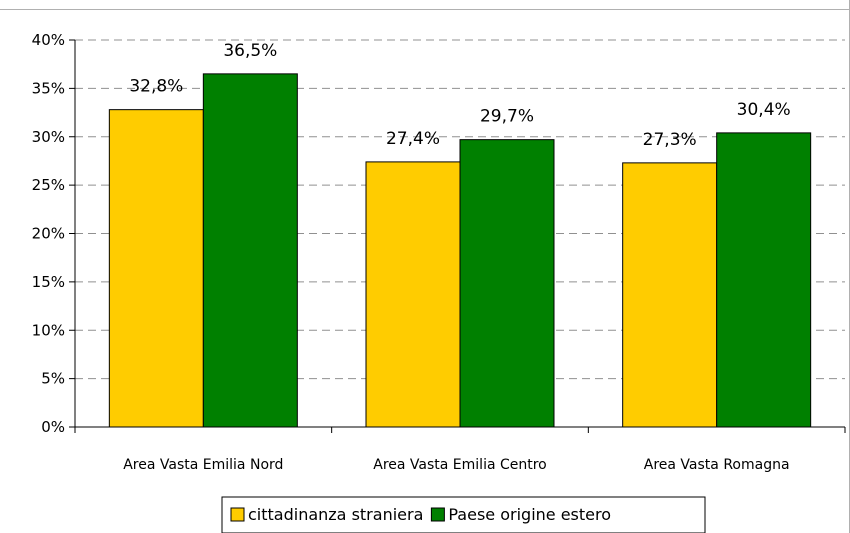 The image size is (850, 533). Describe the element at coordinates (413, 139) in the screenshot. I see `data-label: 27,4%` at that location.